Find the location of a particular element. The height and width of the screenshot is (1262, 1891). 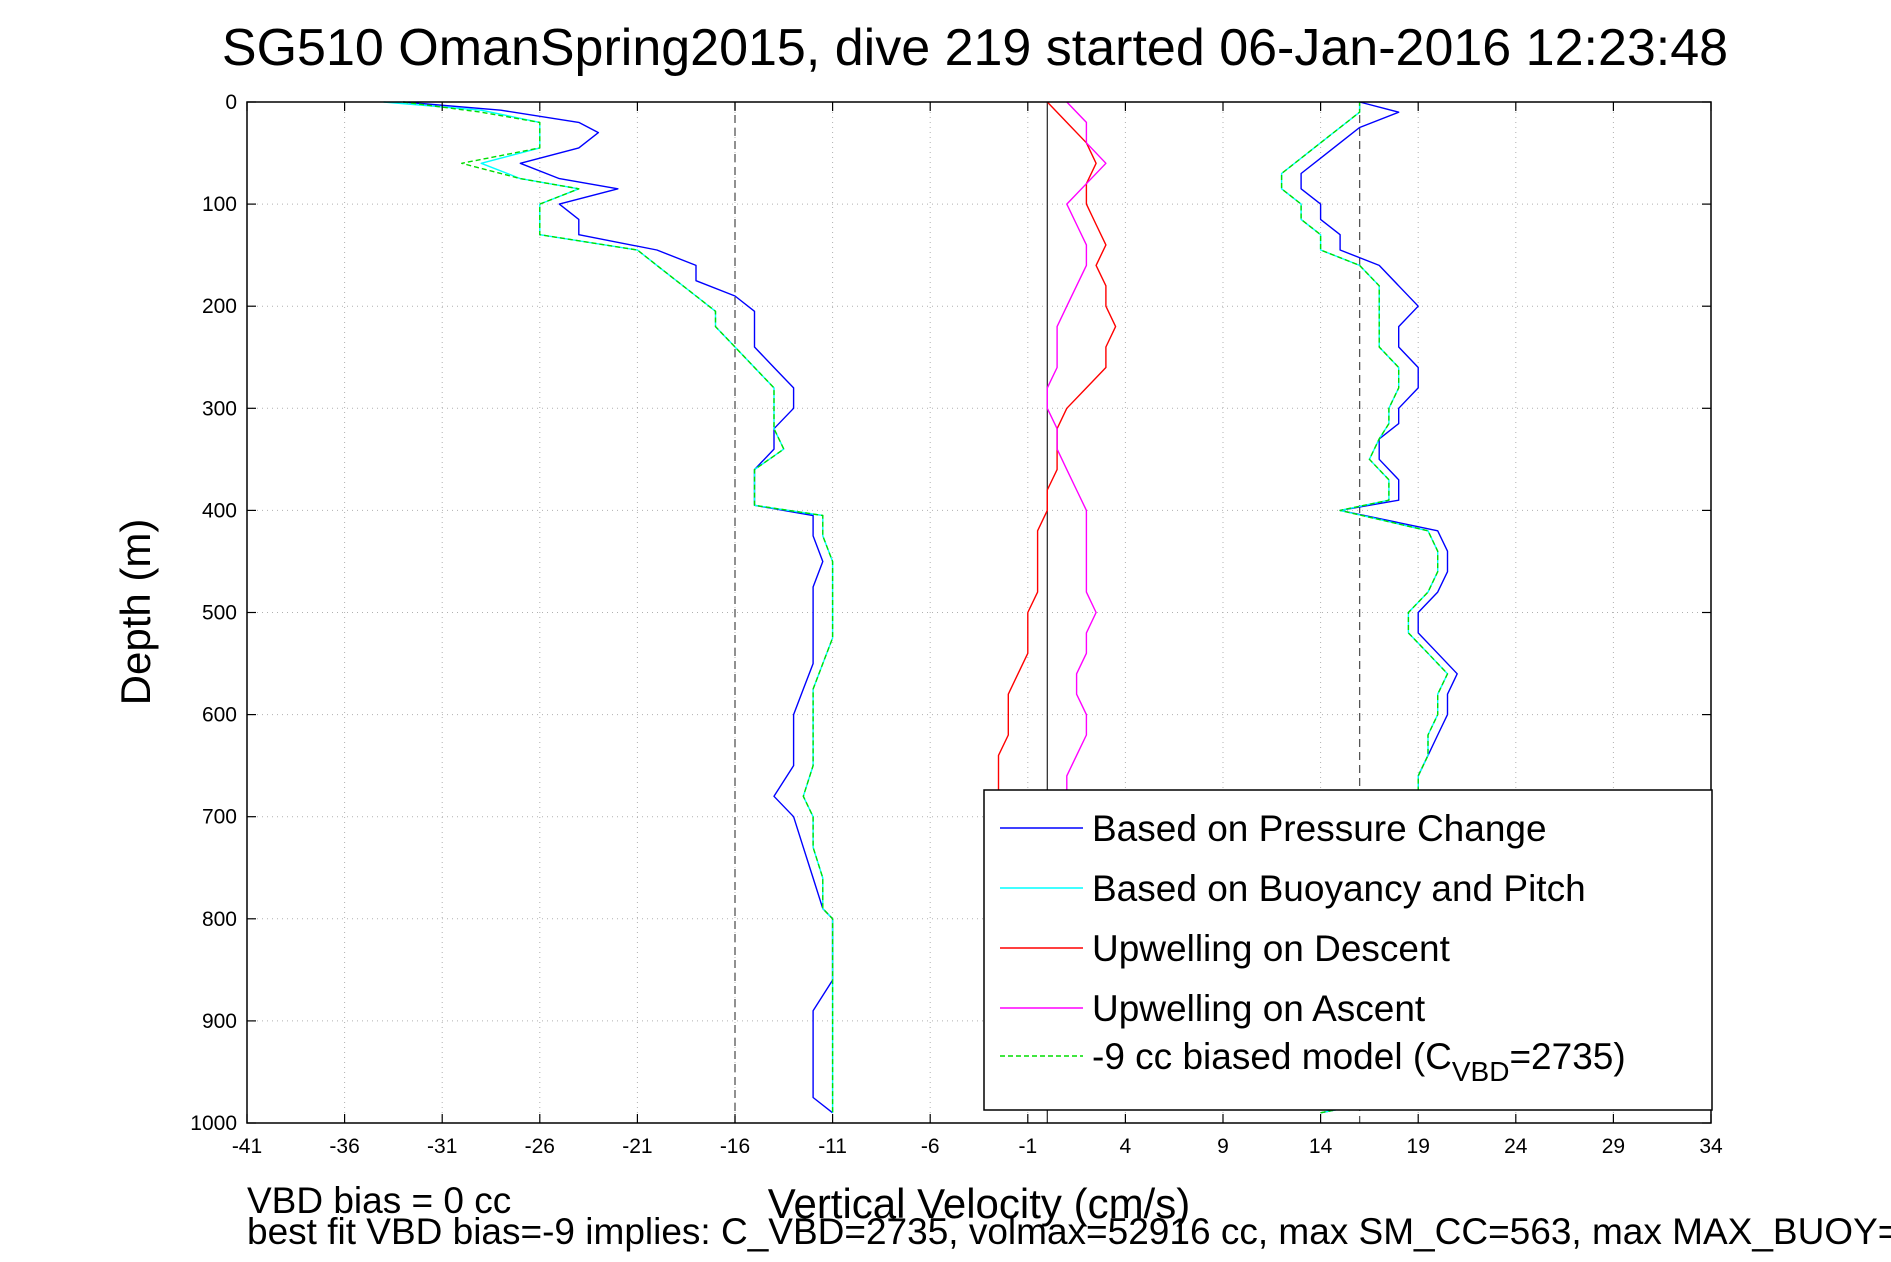

x-tick-label: 29 is located at coordinates (1613, 1146).